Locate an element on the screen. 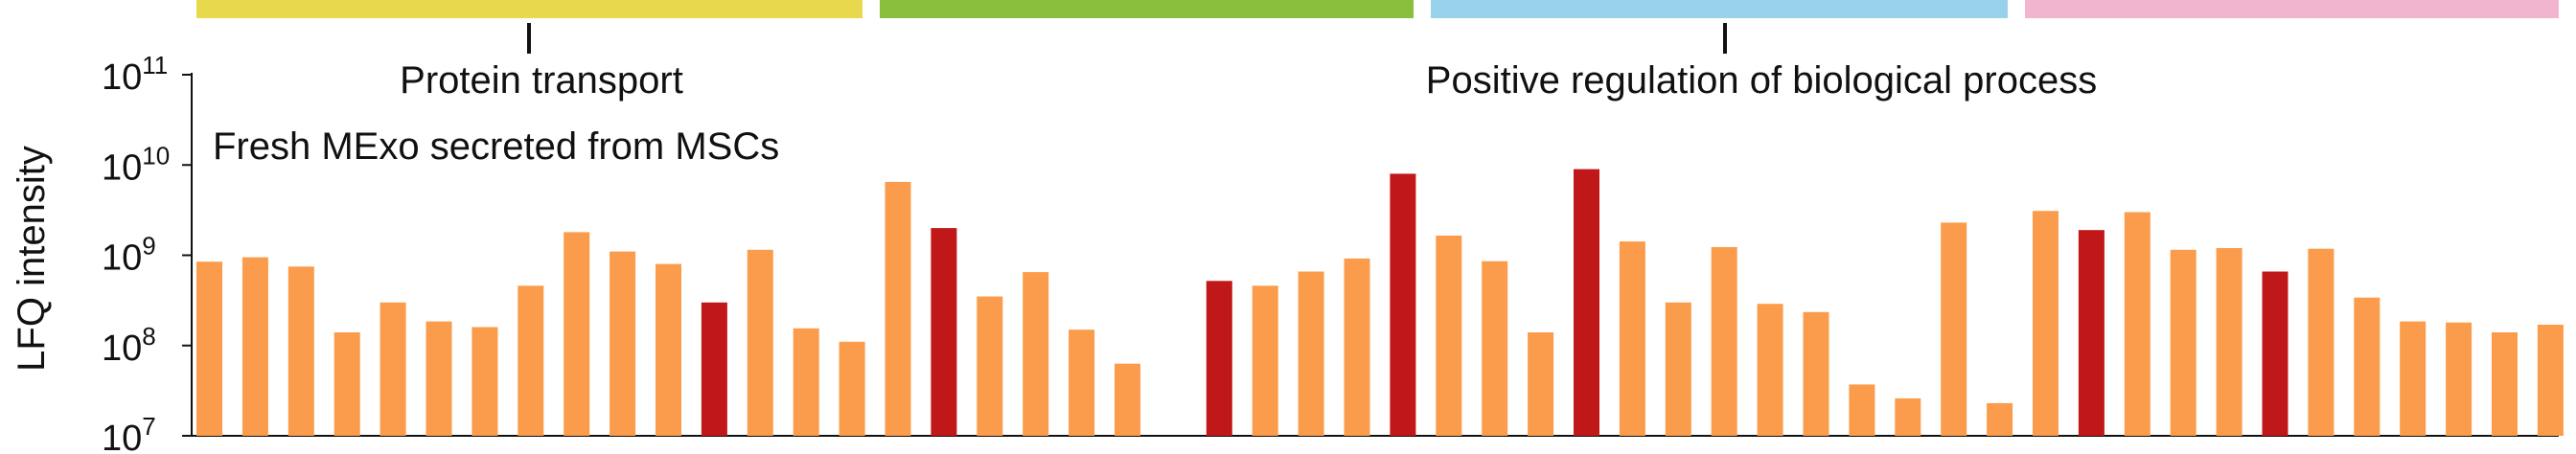  y-tick-label-10: 10¹⁰ is located at coordinates (136, 164).